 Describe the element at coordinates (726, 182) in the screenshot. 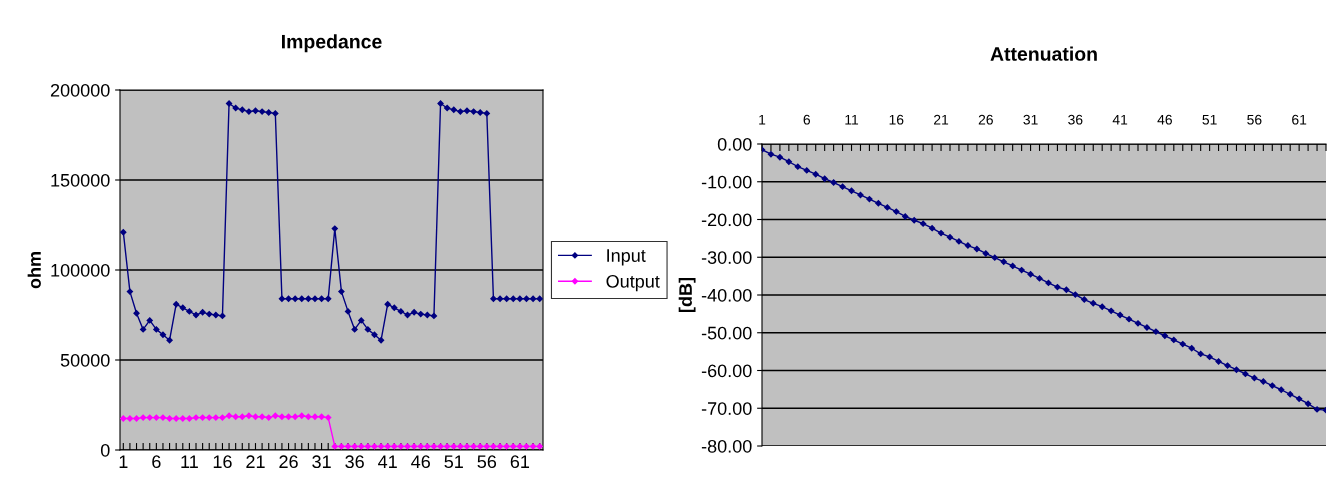

I see `y-tick-label: -10.00` at that location.